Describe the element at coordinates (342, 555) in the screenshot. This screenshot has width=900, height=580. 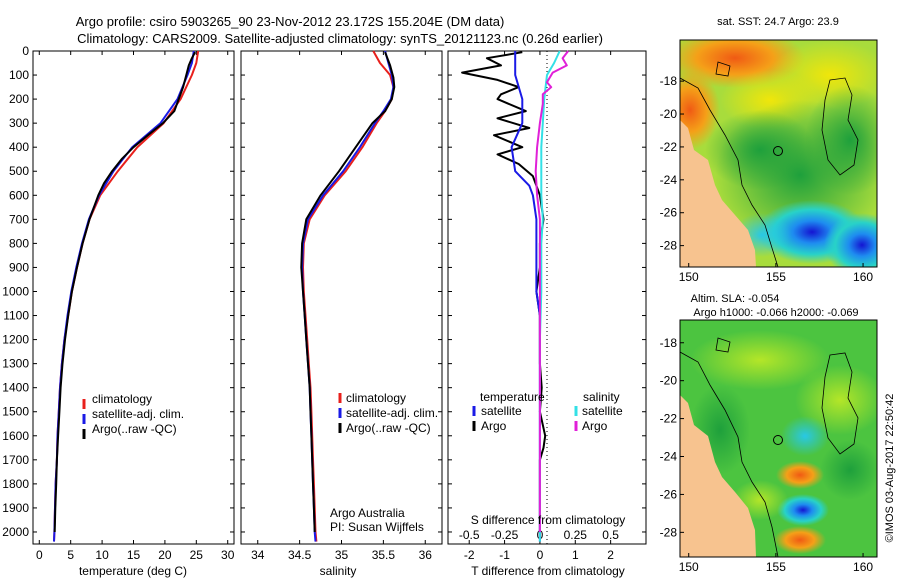
I see `x-tick-label: 35` at that location.